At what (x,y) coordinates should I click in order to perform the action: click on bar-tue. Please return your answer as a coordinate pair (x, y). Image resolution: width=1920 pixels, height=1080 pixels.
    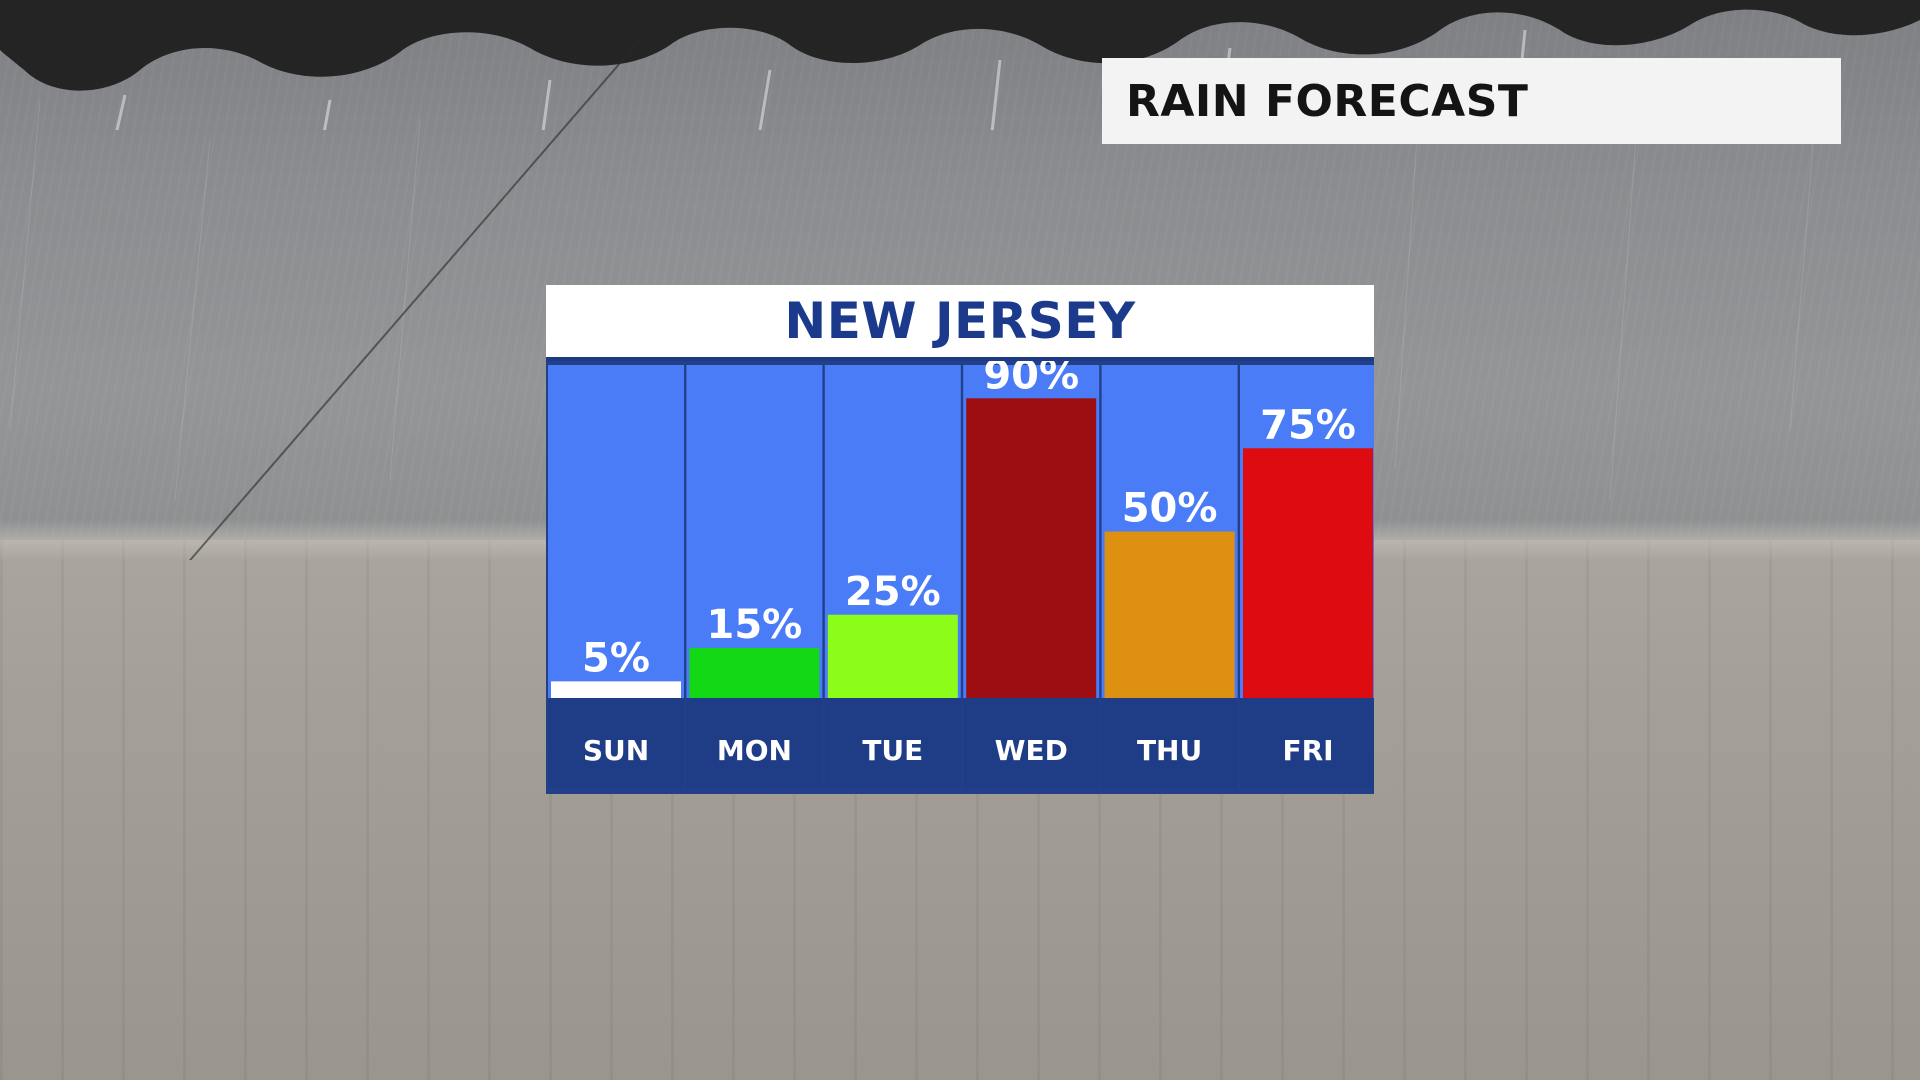
    Looking at the image, I should click on (892, 656).